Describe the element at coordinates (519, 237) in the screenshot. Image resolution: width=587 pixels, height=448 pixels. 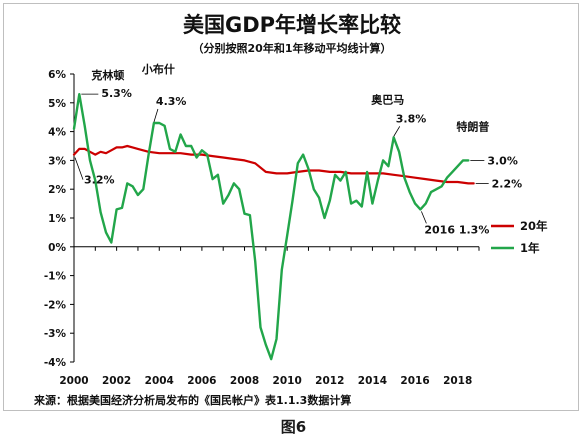
I see `legend: 20年 1年` at that location.